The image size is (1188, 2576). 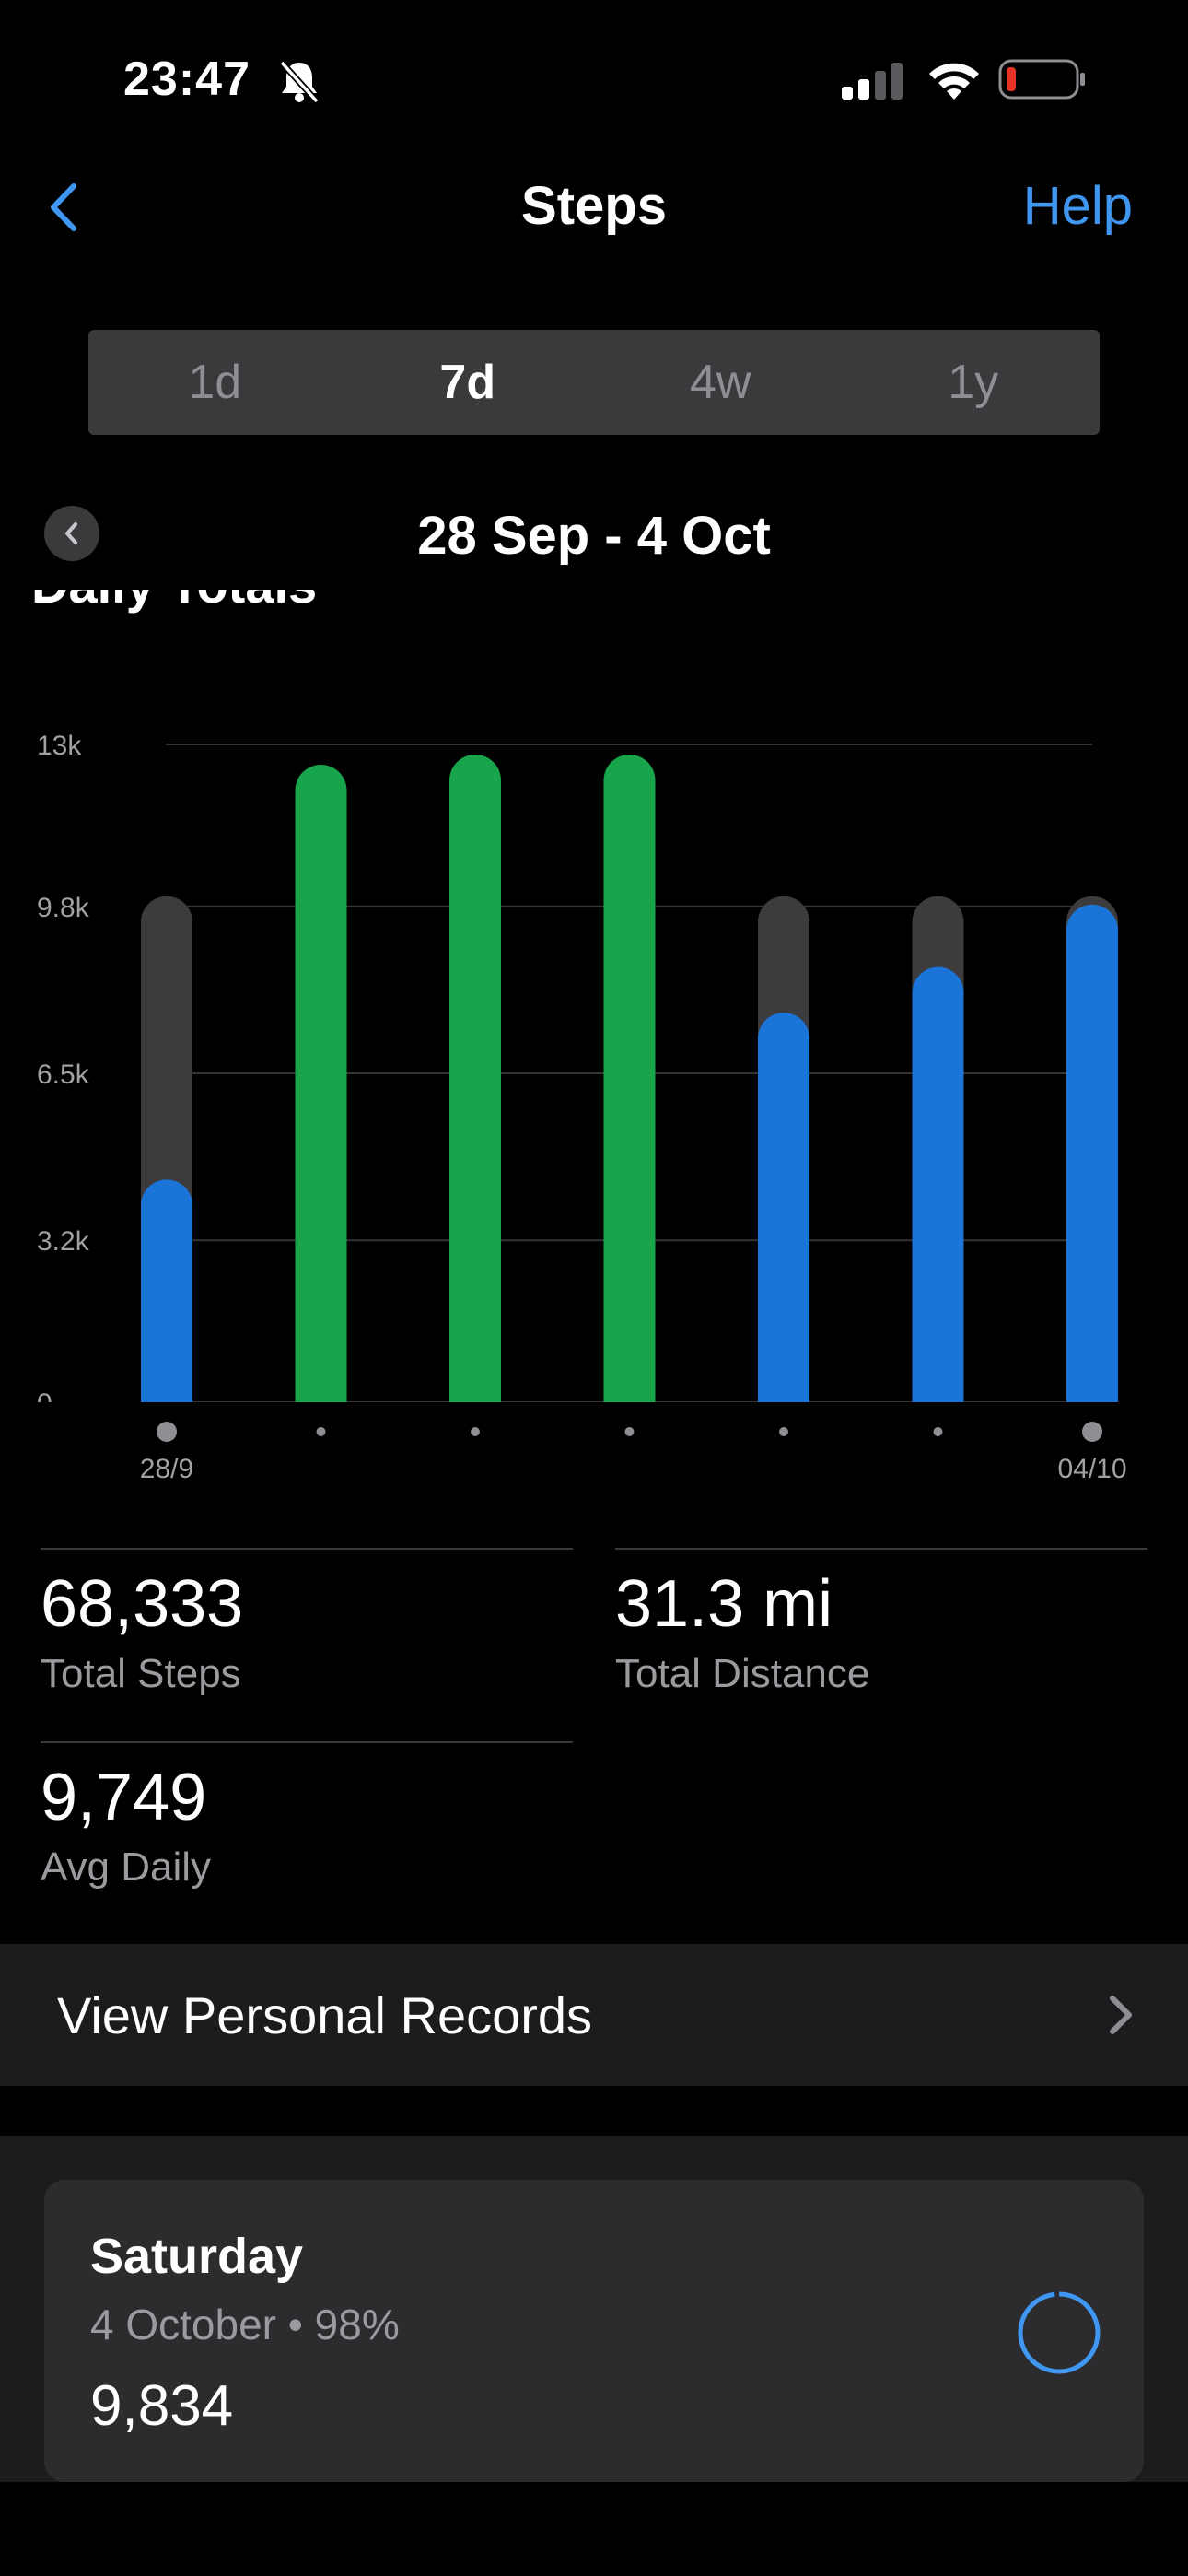 I want to click on status-time: 23:47, so click(x=186, y=79).